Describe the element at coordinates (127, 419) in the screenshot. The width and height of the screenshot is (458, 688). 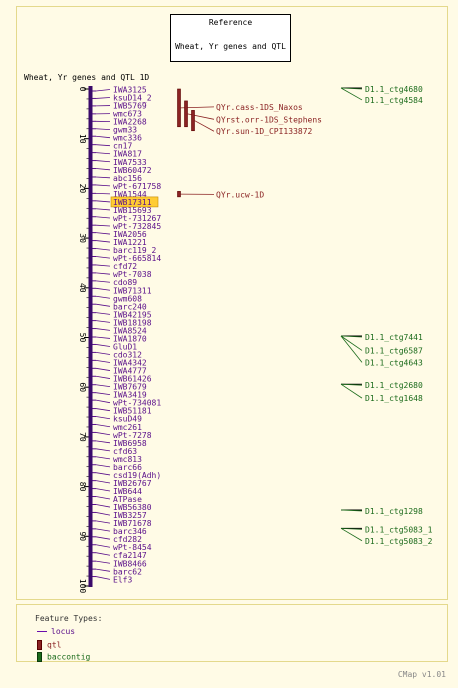
I see `locus-label: ksuD49` at that location.